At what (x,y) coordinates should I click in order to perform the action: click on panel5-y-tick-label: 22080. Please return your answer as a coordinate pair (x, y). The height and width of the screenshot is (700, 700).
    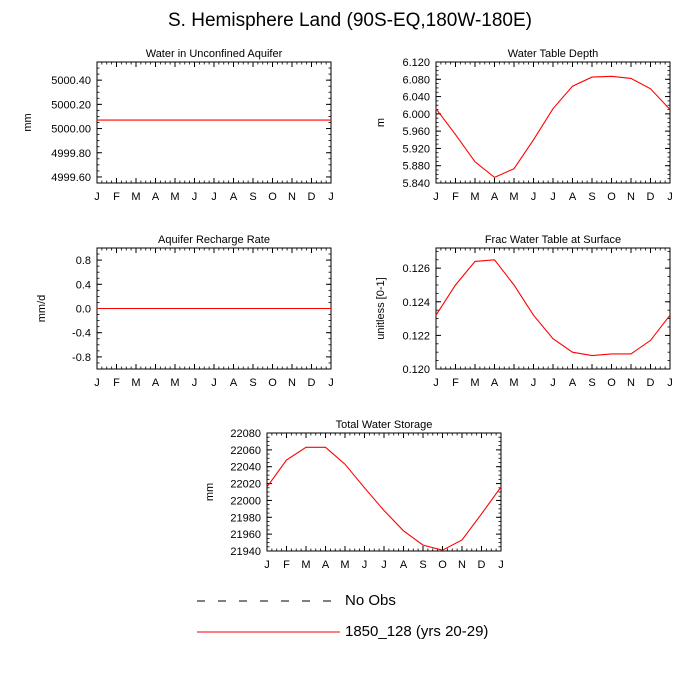
    Looking at the image, I should click on (245, 434).